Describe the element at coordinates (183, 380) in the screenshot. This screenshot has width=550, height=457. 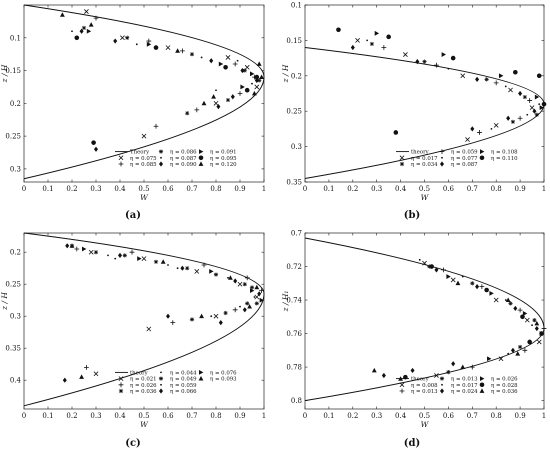
I see `legend-entry-label: η = 0.049` at that location.